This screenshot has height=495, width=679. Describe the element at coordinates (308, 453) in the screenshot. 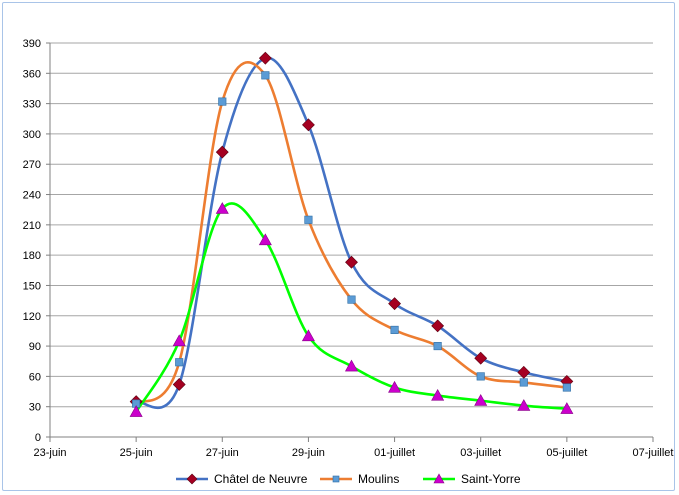

I see `x-tick-label: 29-juin` at that location.